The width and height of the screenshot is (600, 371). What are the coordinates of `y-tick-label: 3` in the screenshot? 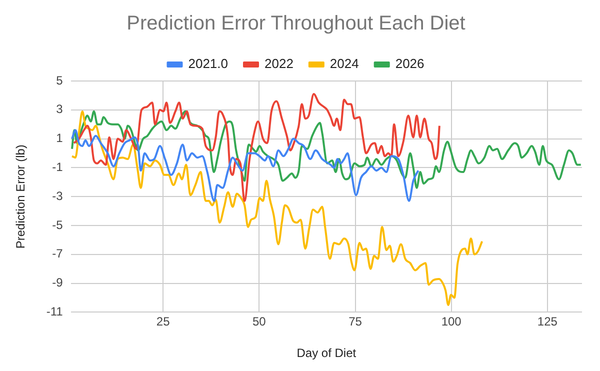 It's located at (60, 109).